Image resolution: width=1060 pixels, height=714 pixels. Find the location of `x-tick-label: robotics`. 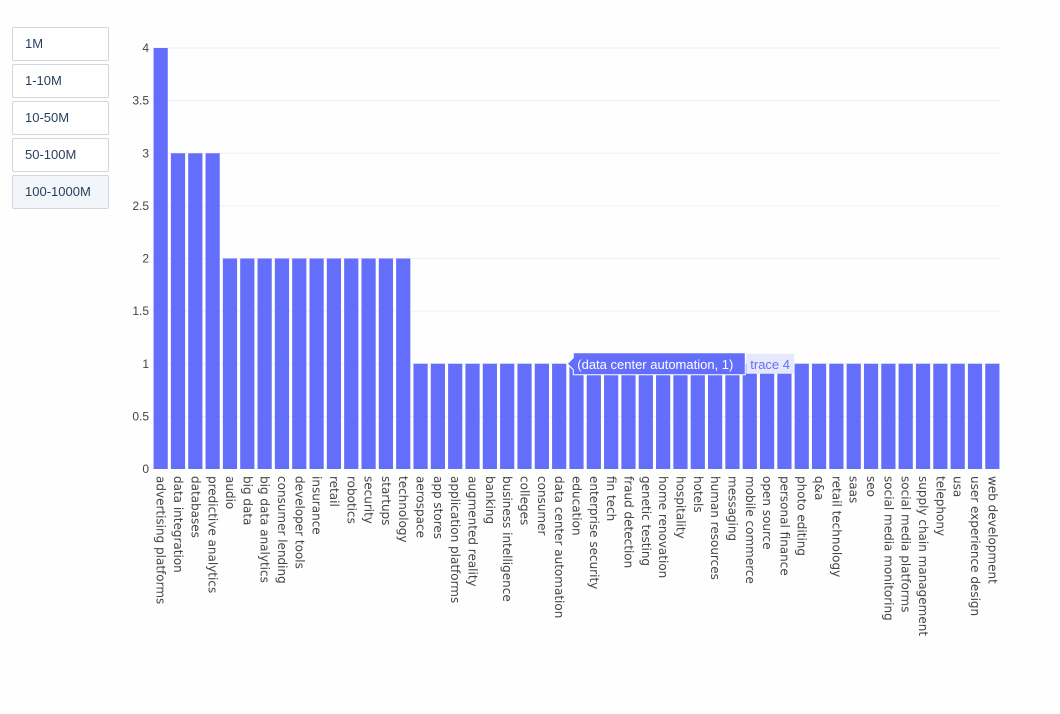

x-tick-label: robotics is located at coordinates (351, 500).